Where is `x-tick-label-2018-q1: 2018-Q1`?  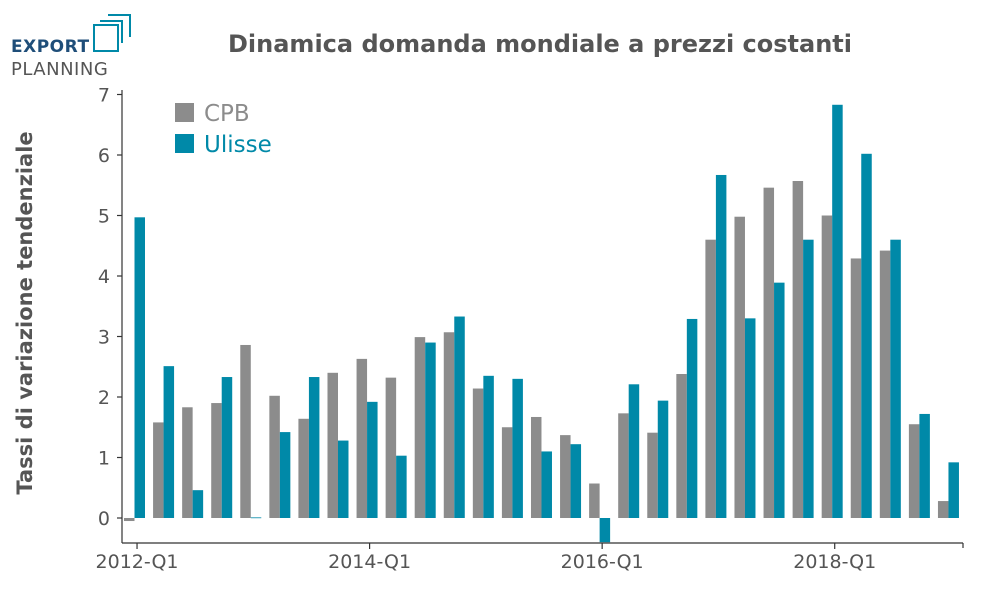
x-tick-label-2018-q1: 2018-Q1 is located at coordinates (834, 562).